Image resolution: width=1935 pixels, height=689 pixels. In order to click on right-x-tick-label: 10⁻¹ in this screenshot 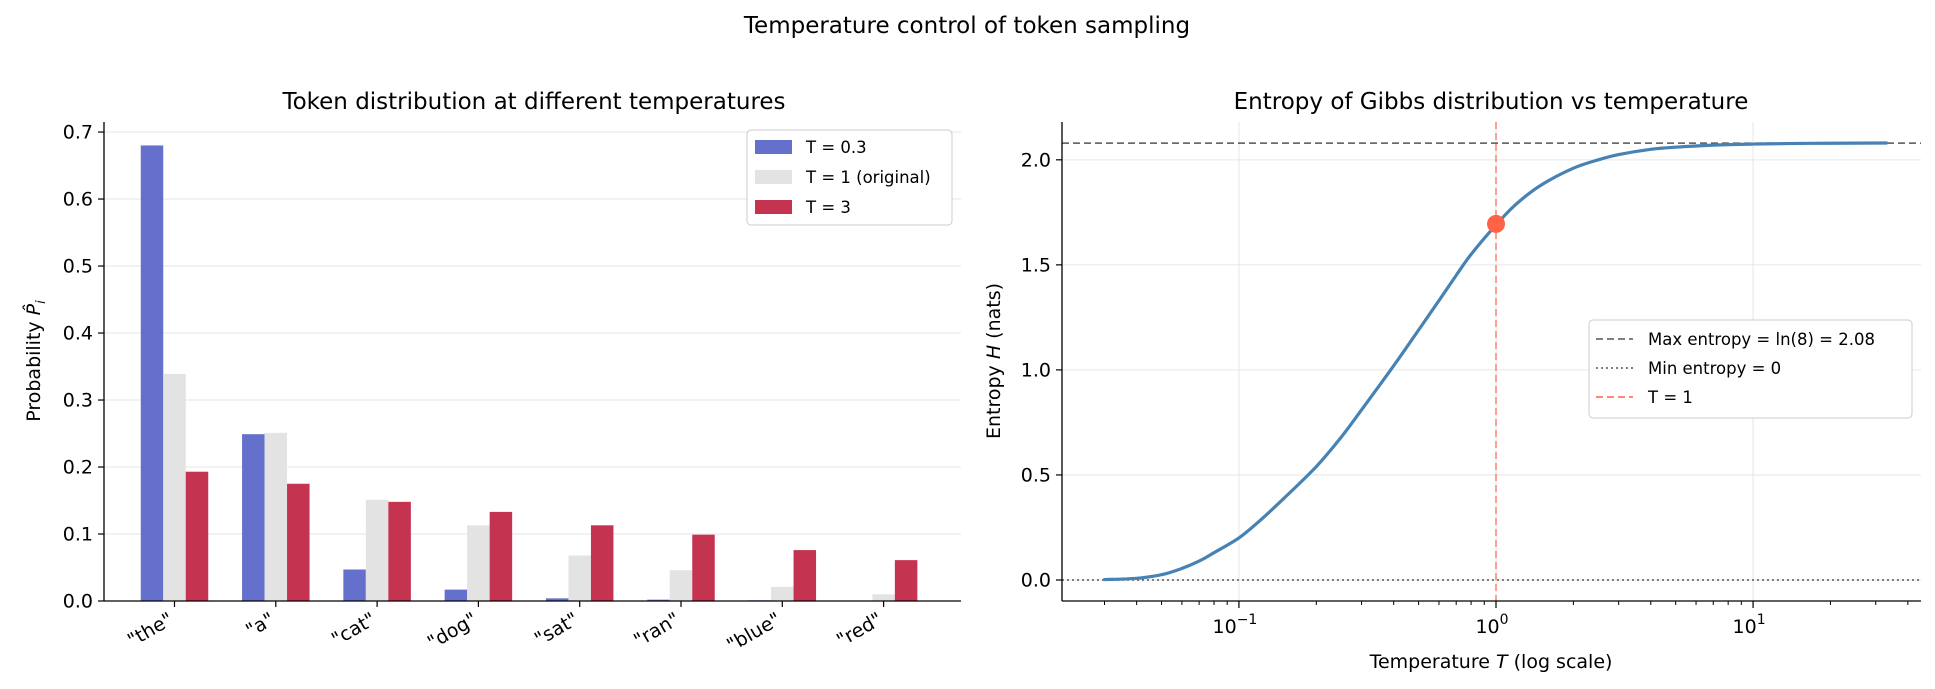, I will do `click(1235, 625)`.